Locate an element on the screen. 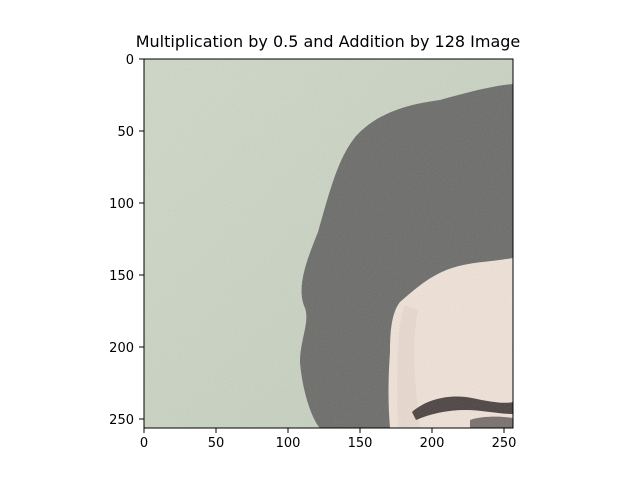  y-axis is located at coordinates (141, 239).